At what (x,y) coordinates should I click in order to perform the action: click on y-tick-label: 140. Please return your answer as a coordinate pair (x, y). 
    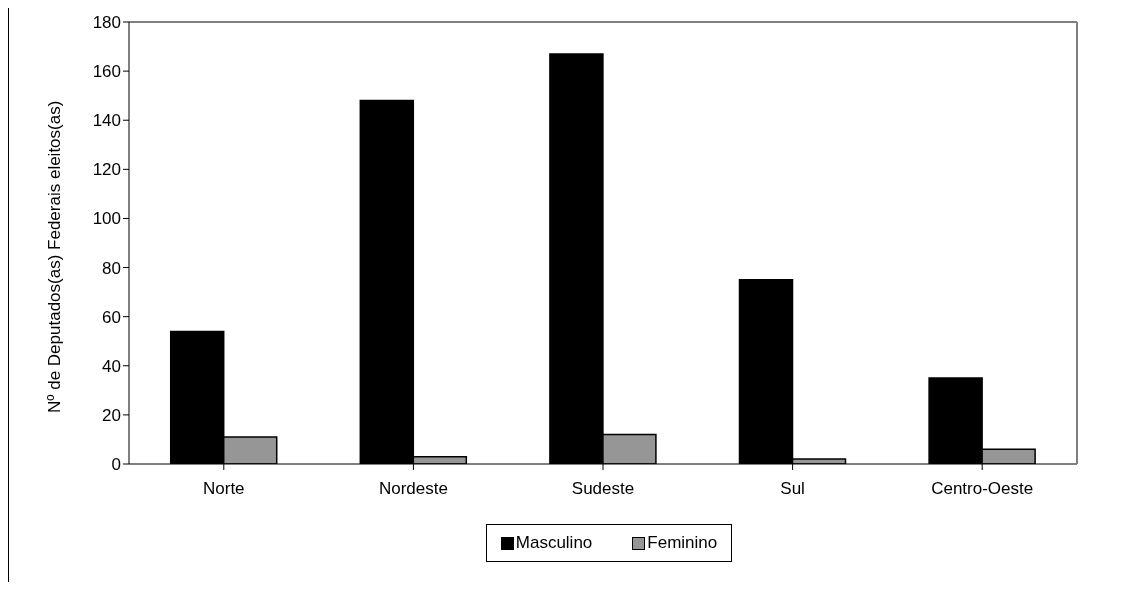
    Looking at the image, I should click on (106, 121).